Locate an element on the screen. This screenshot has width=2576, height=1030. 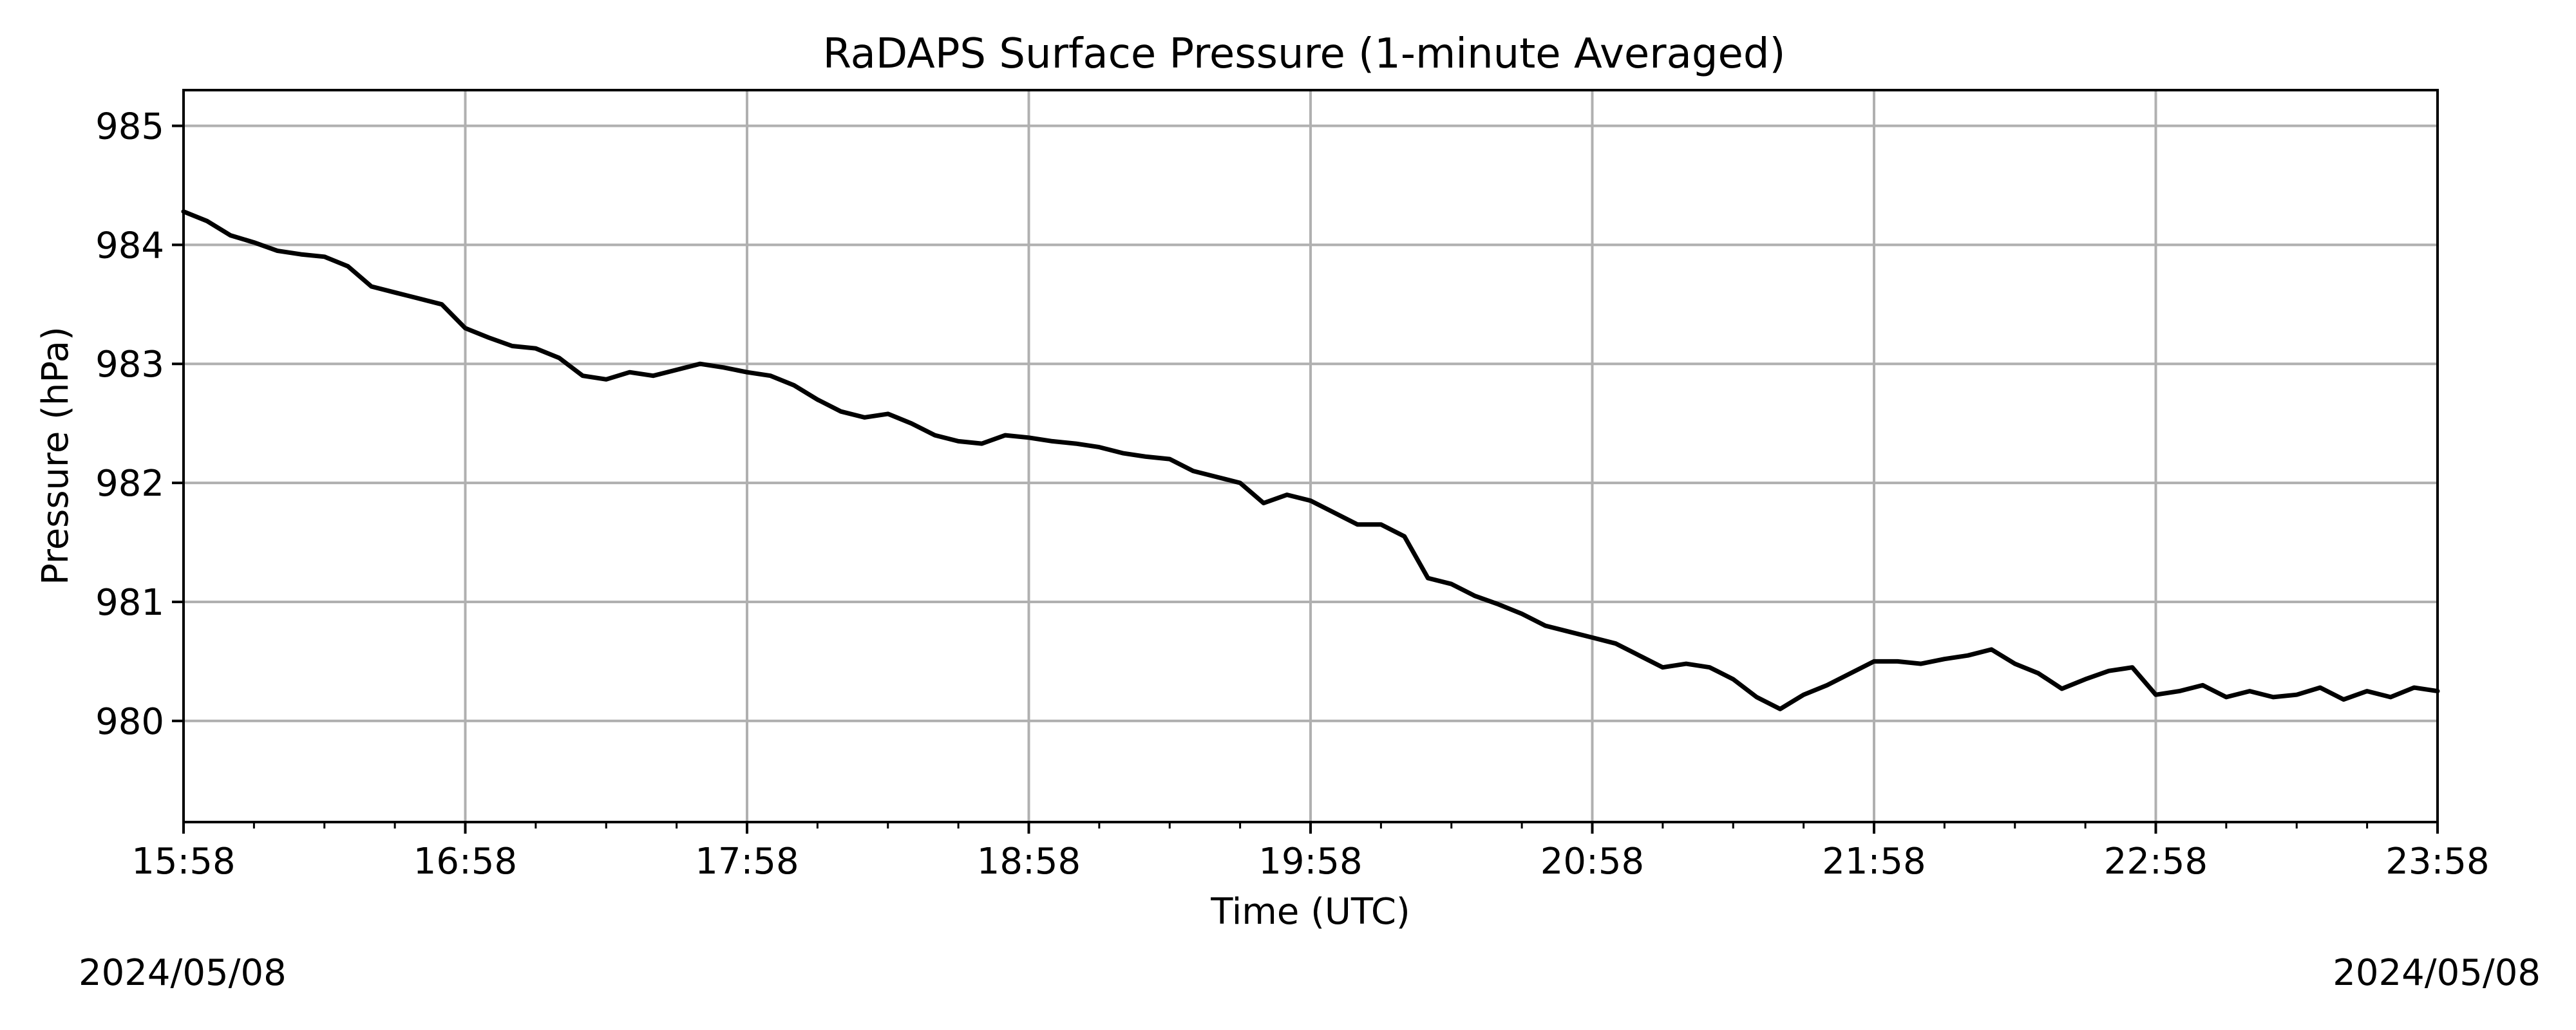
start-date-label: 2024/05/08 is located at coordinates (183, 973).